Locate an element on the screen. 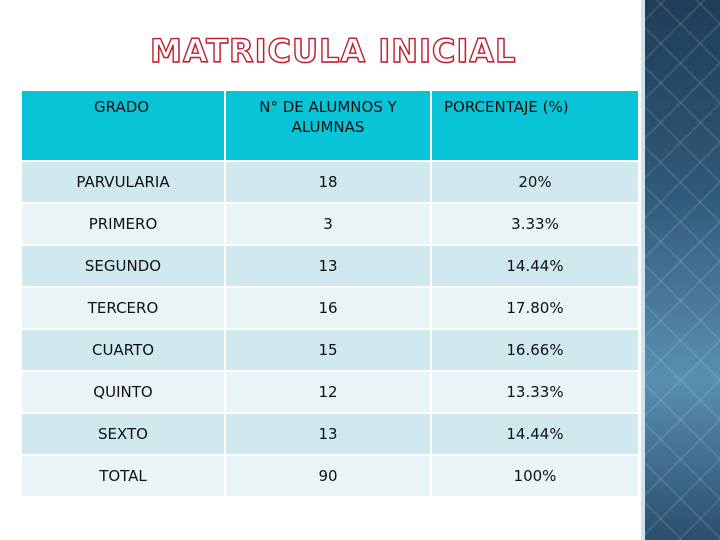 This screenshot has height=540, width=720. cell-grado: PARVULARIA is located at coordinates (123, 182).